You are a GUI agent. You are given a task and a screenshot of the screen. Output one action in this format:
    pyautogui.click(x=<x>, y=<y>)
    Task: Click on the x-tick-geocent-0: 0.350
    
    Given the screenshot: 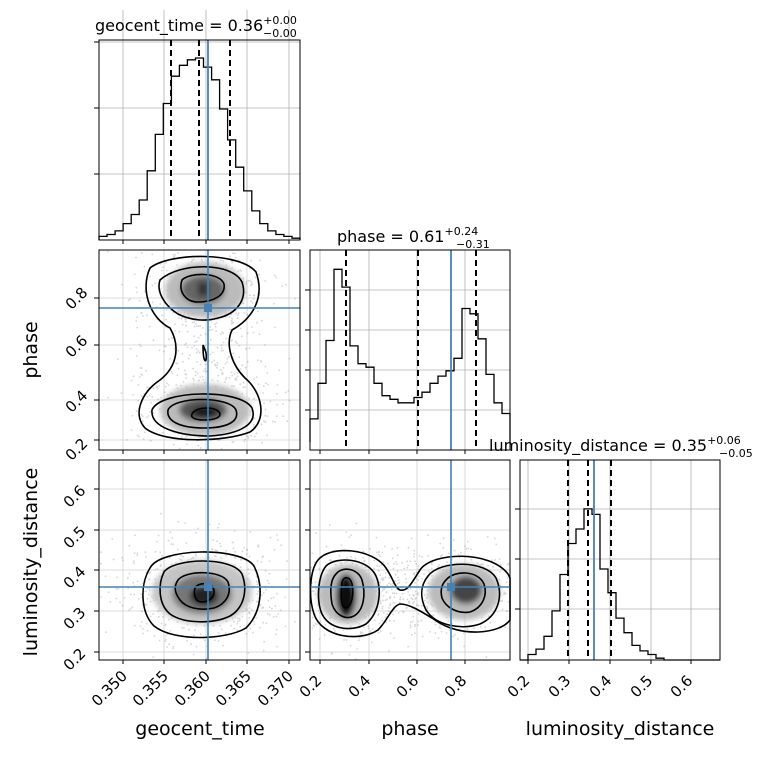 What is the action you would take?
    pyautogui.click(x=109, y=688)
    